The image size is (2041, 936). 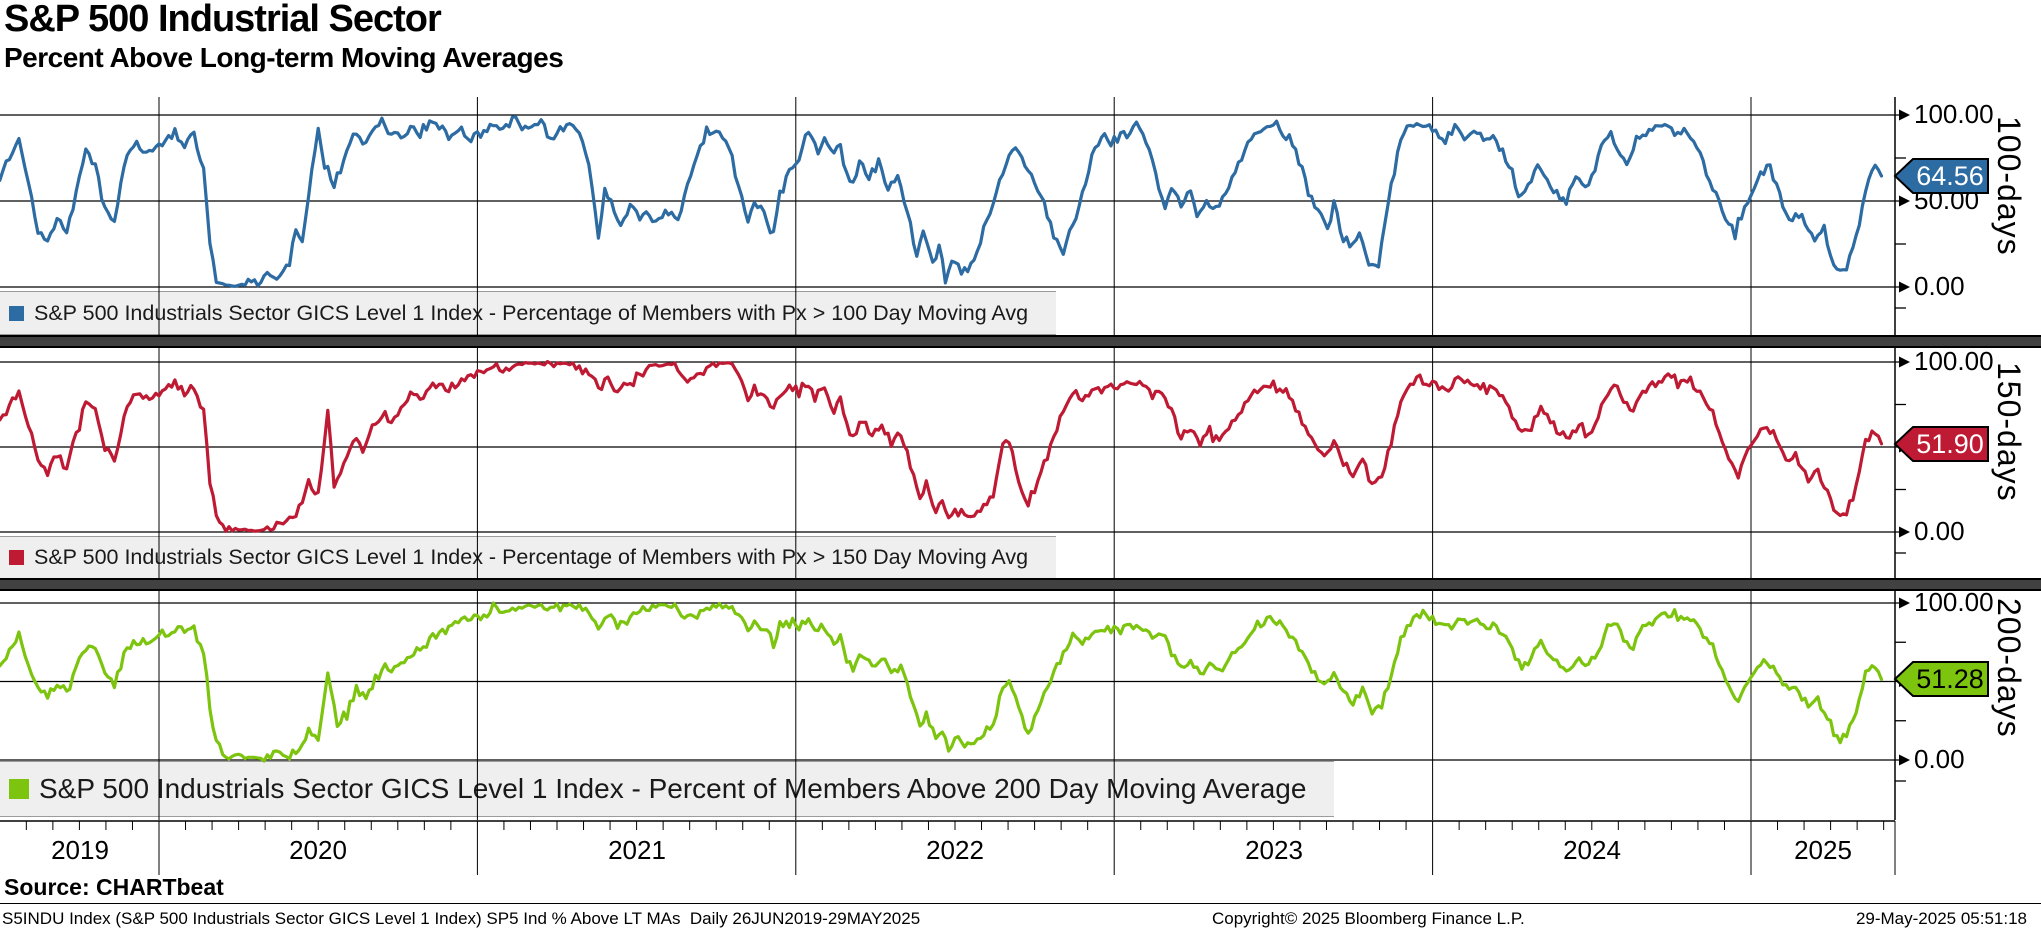 I want to click on last-value-badge-100d: 64.56, so click(x=1941, y=175).